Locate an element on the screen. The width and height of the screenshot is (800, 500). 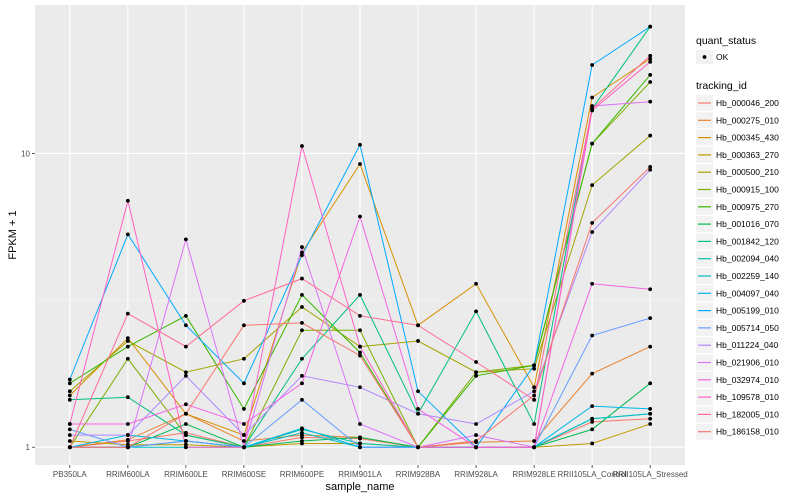
legend-point-ok is located at coordinates (704, 57).